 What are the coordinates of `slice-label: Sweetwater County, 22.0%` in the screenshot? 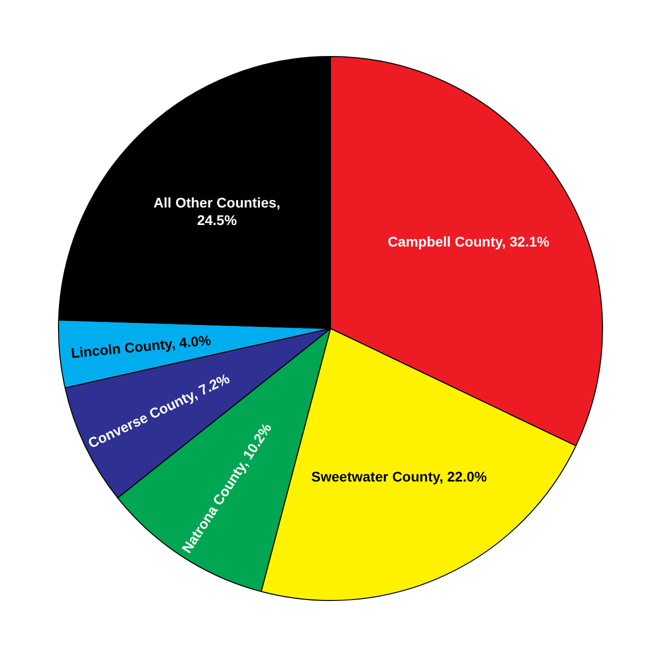 It's located at (399, 476).